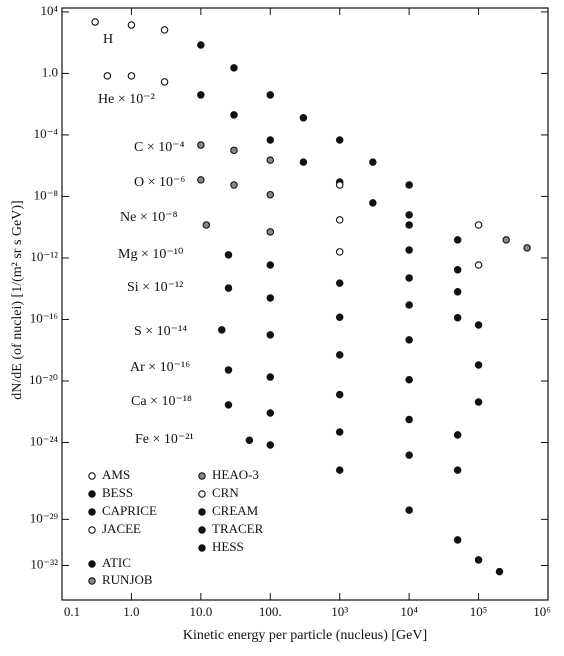 The width and height of the screenshot is (564, 656). What do you see at coordinates (126, 99) in the screenshot?
I see `series-annotation: He × 10⁻²` at bounding box center [126, 99].